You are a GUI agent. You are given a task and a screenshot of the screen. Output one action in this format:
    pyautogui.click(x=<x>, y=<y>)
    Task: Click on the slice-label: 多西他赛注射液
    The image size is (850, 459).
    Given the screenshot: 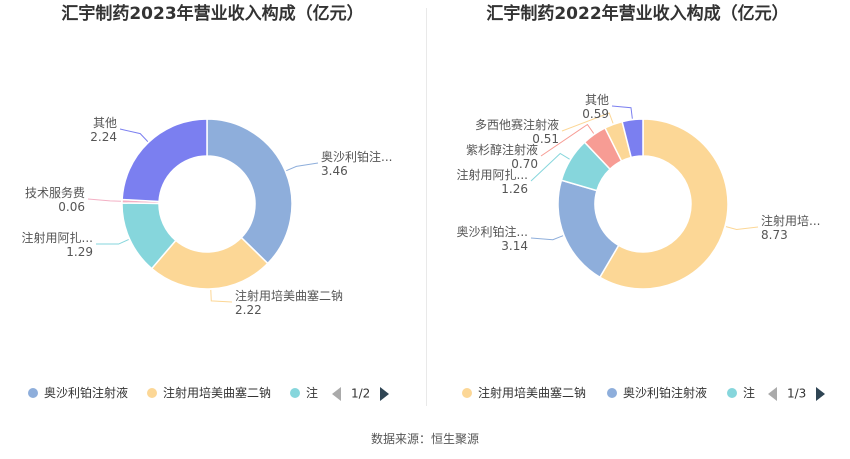 What is the action you would take?
    pyautogui.click(x=517, y=124)
    